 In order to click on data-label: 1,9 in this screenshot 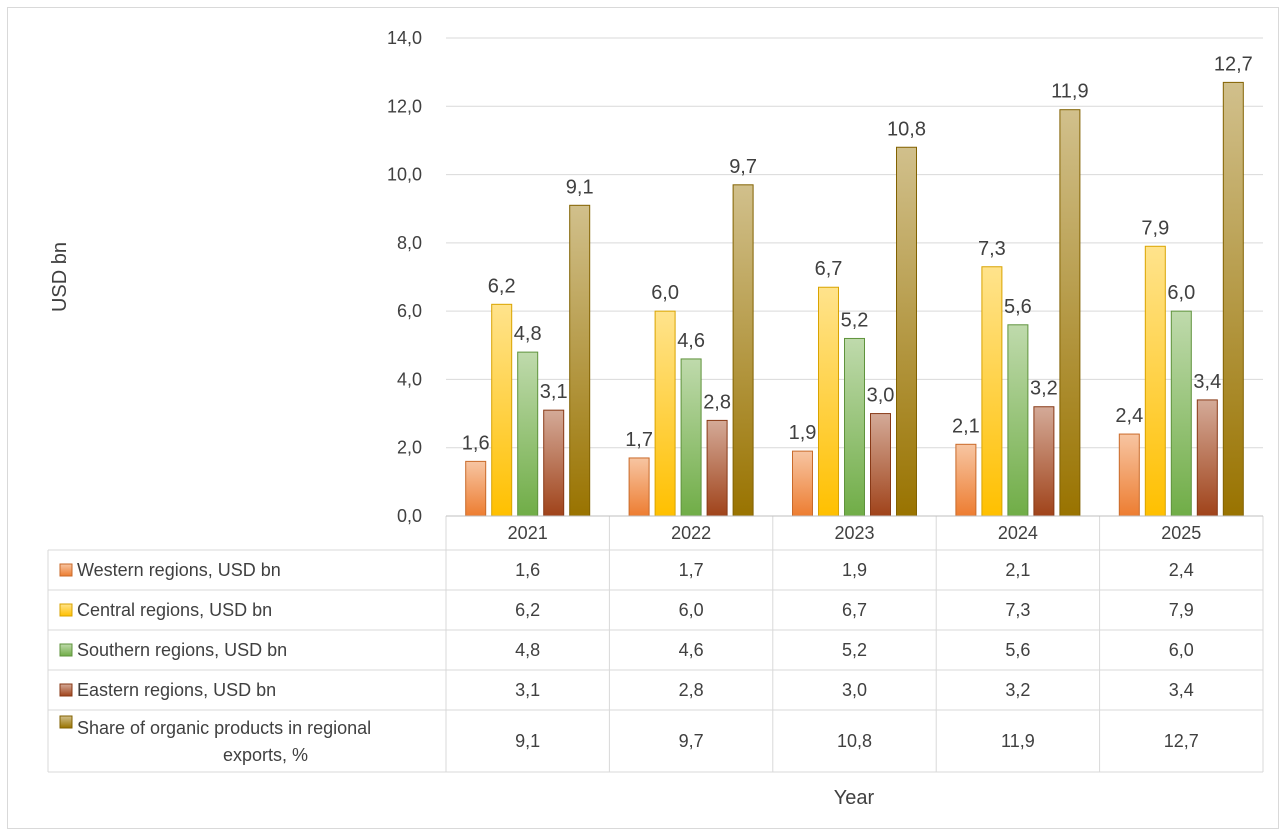, I will do `click(803, 433)`.